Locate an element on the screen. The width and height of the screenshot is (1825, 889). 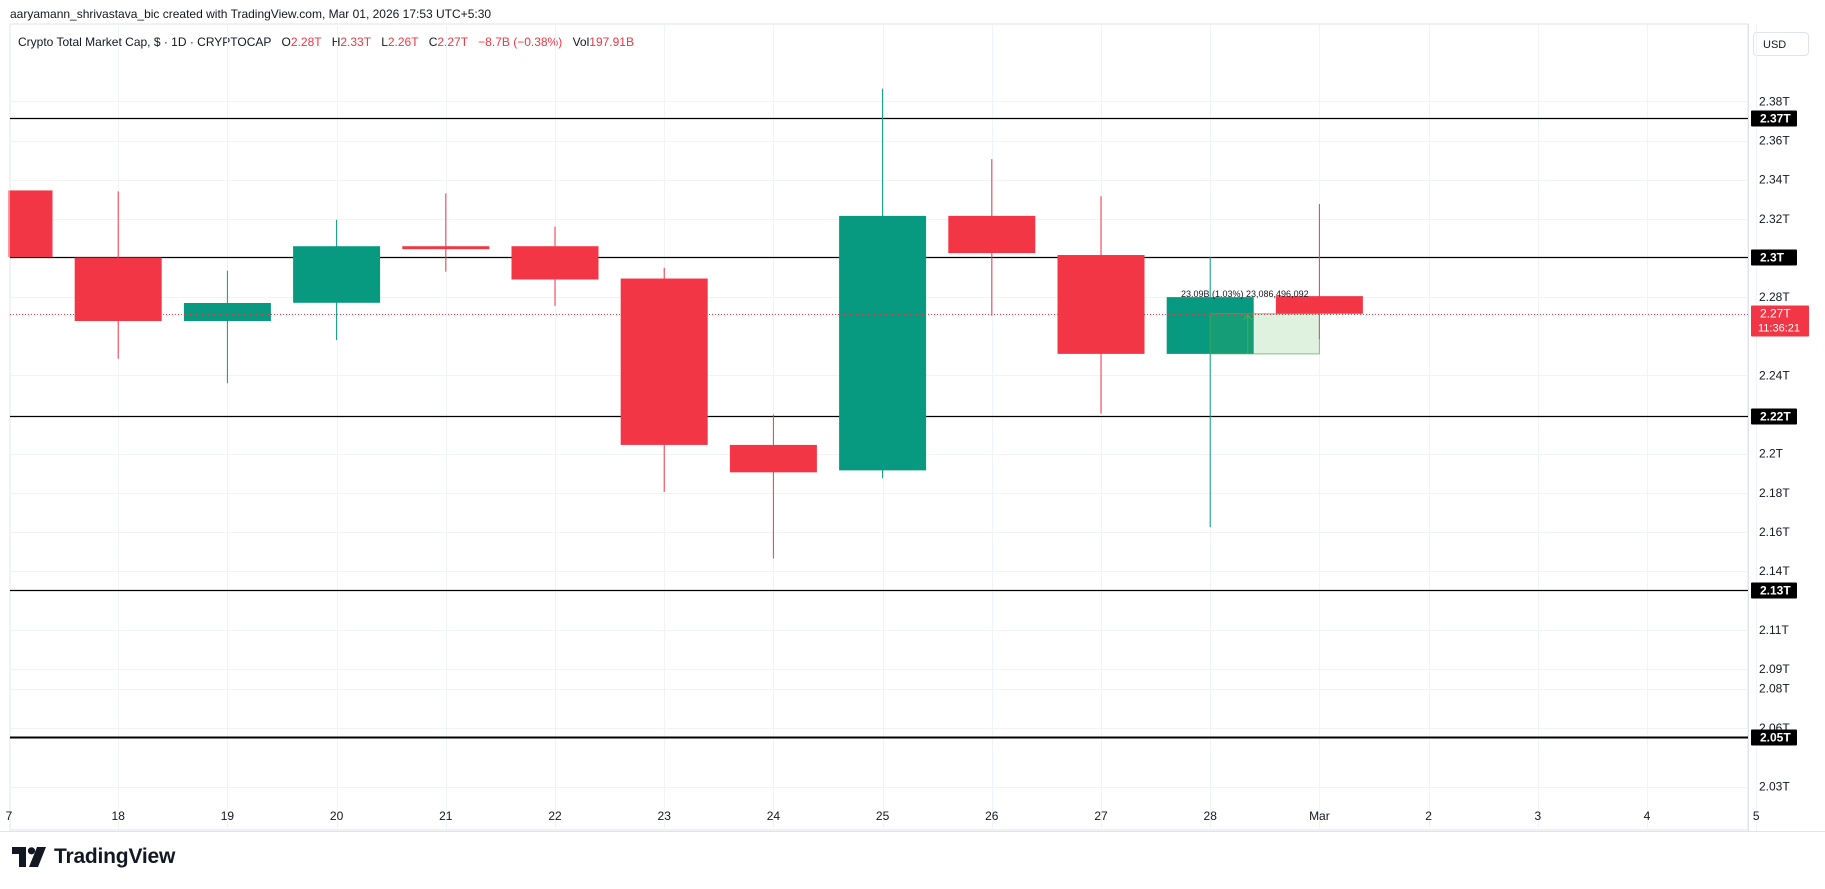
time-axis-tick-label: 4 is located at coordinates (1647, 816).